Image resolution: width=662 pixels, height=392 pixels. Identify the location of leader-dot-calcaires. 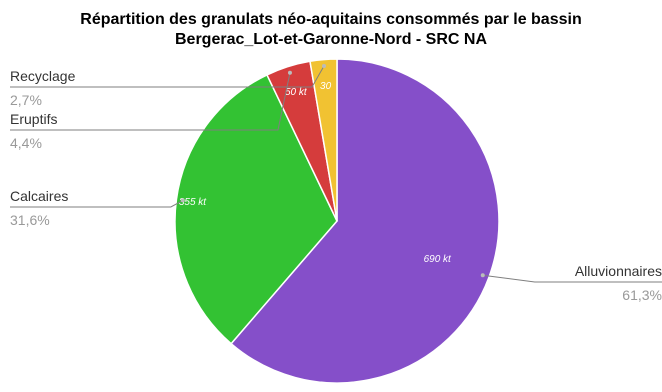
(182, 200).